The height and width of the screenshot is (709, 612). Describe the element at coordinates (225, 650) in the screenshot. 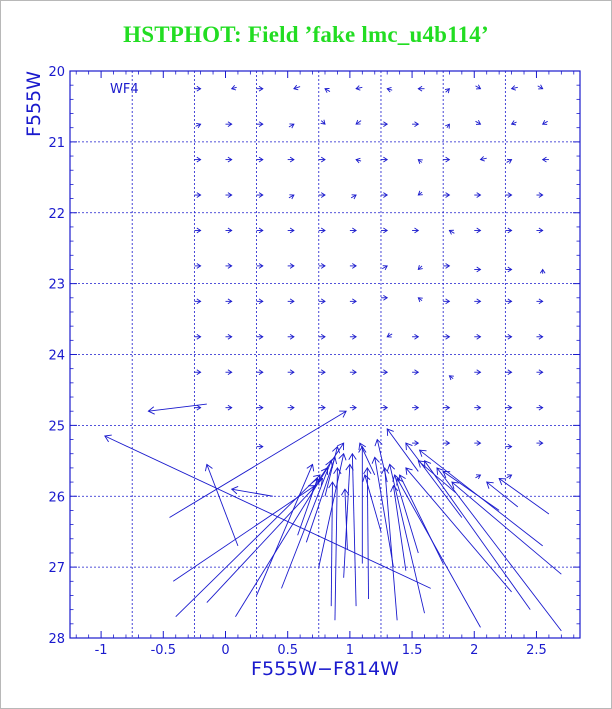

I see `x-tick-label: 0` at that location.